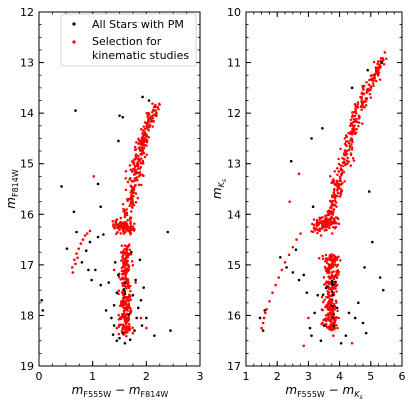  Describe the element at coordinates (234, 265) in the screenshot. I see `y-tick-label: 15` at that location.